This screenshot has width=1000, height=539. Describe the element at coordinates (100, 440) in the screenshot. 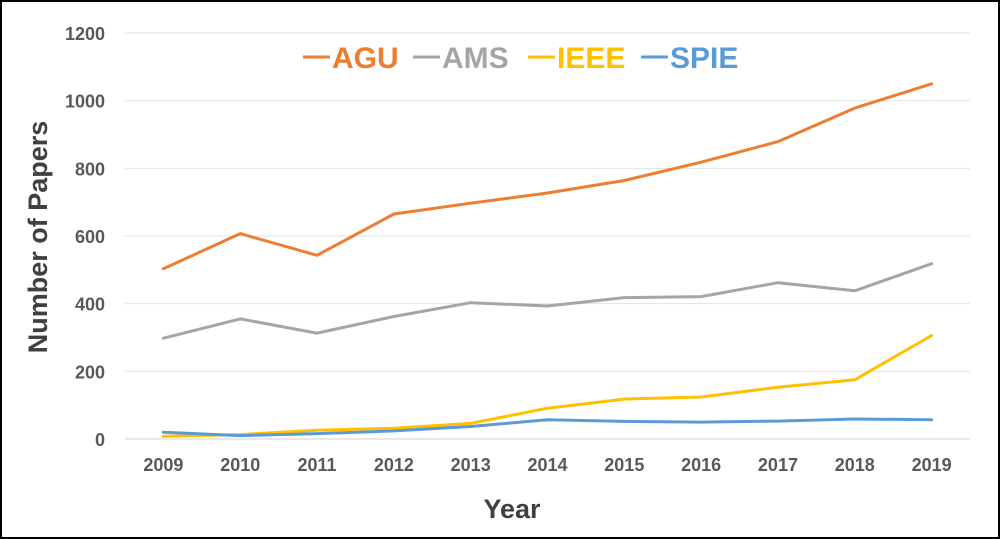

I see `y-tick-label: 0` at that location.